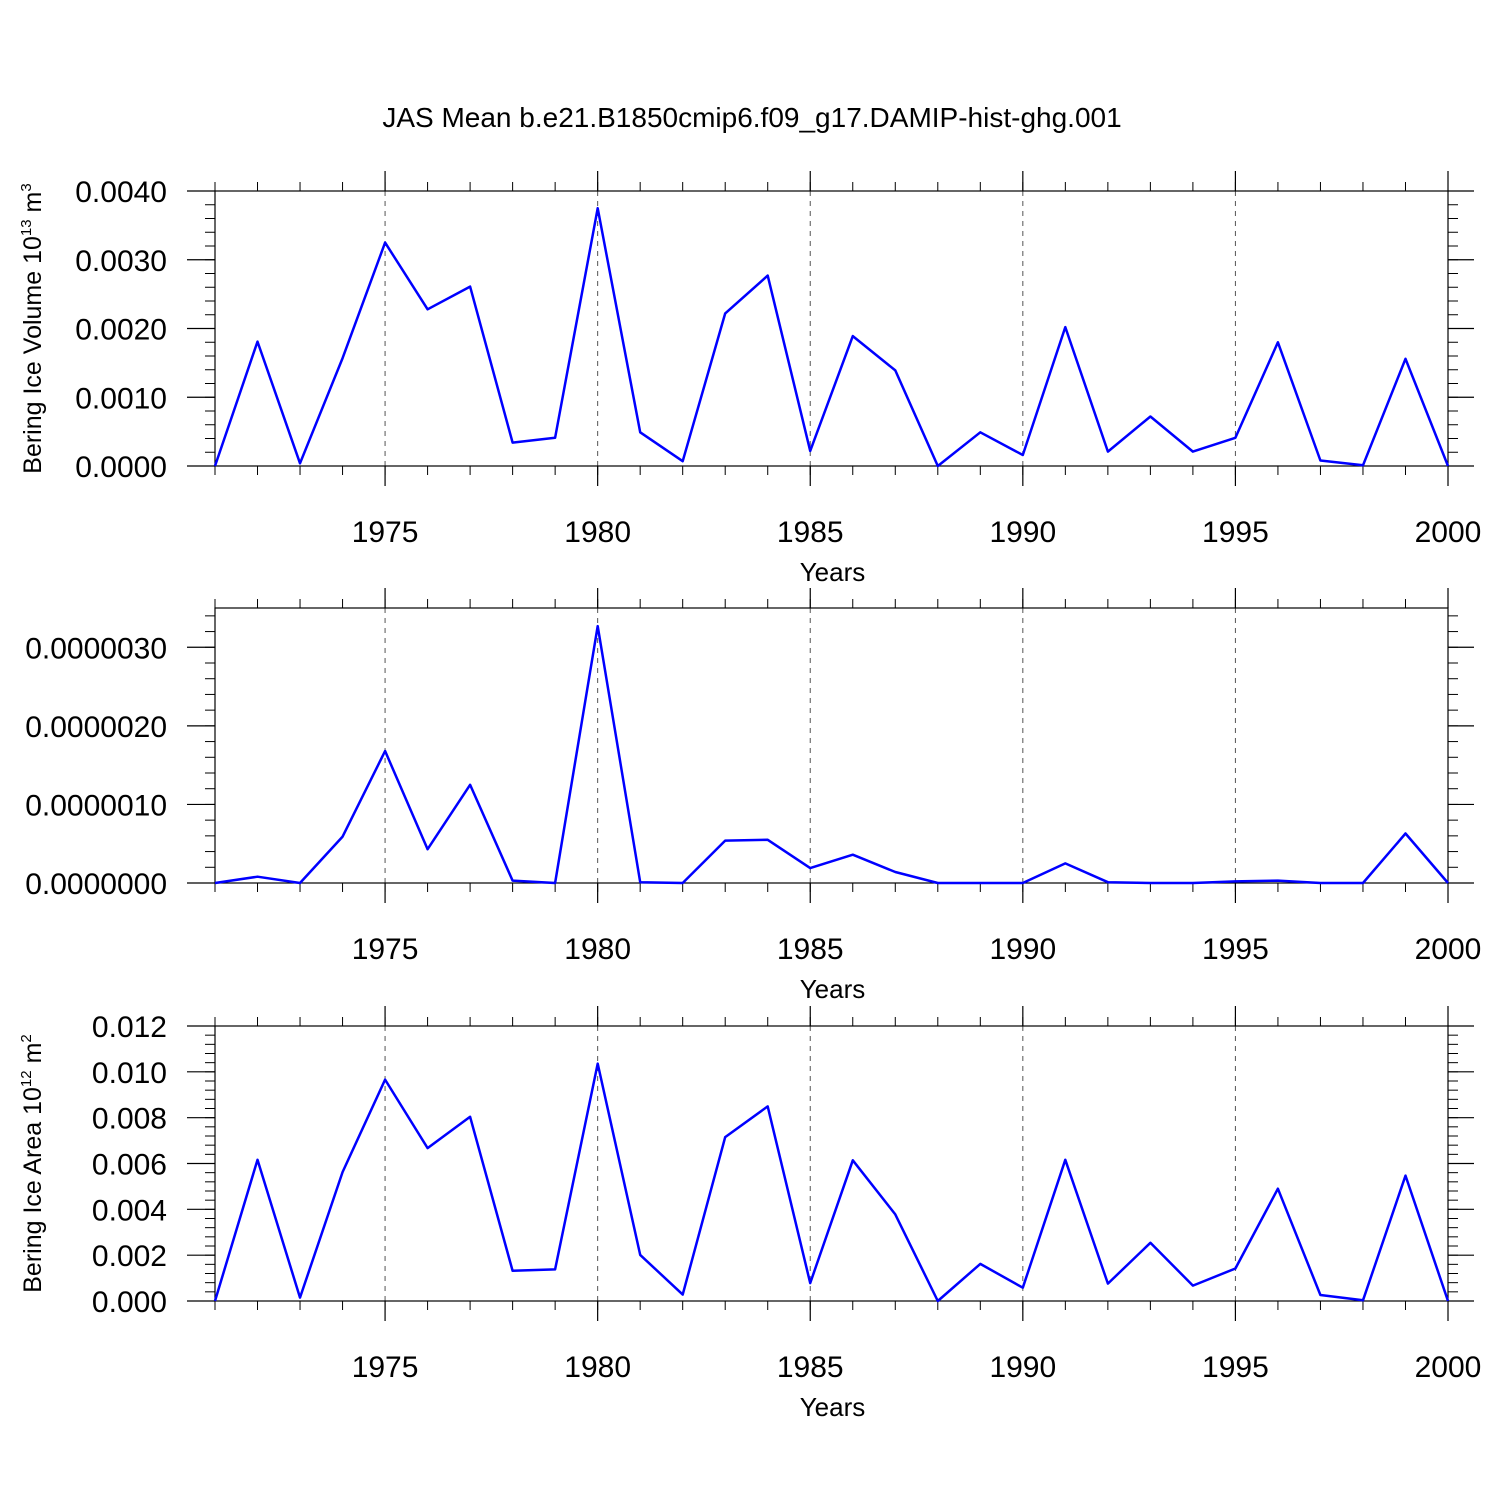 The height and width of the screenshot is (1500, 1500). I want to click on y-axis-label-unit-exponent: 2, so click(26, 1038).